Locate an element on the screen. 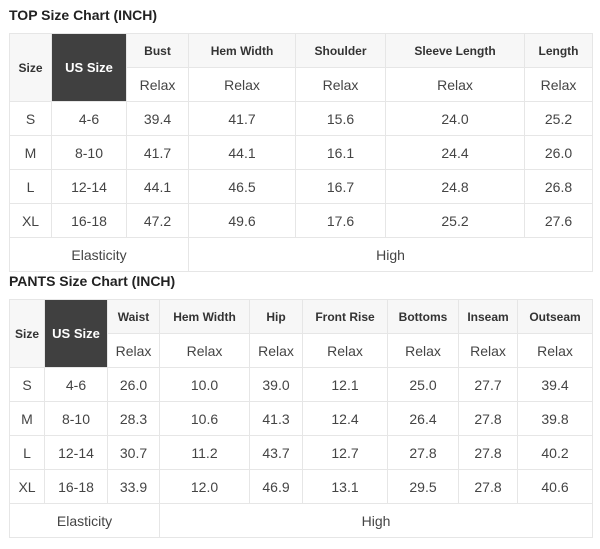  measurement-cell: 24.8 is located at coordinates (455, 186).